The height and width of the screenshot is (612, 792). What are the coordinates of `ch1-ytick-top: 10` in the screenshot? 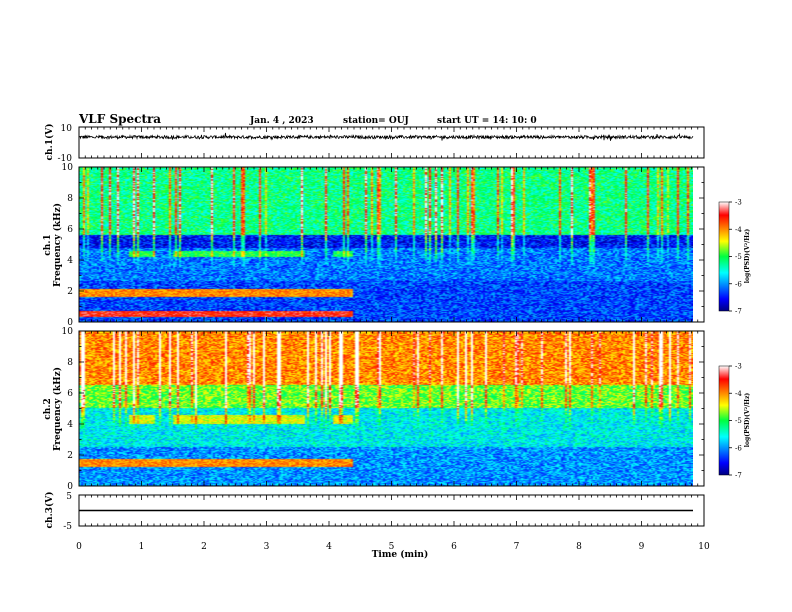 It's located at (67, 129).